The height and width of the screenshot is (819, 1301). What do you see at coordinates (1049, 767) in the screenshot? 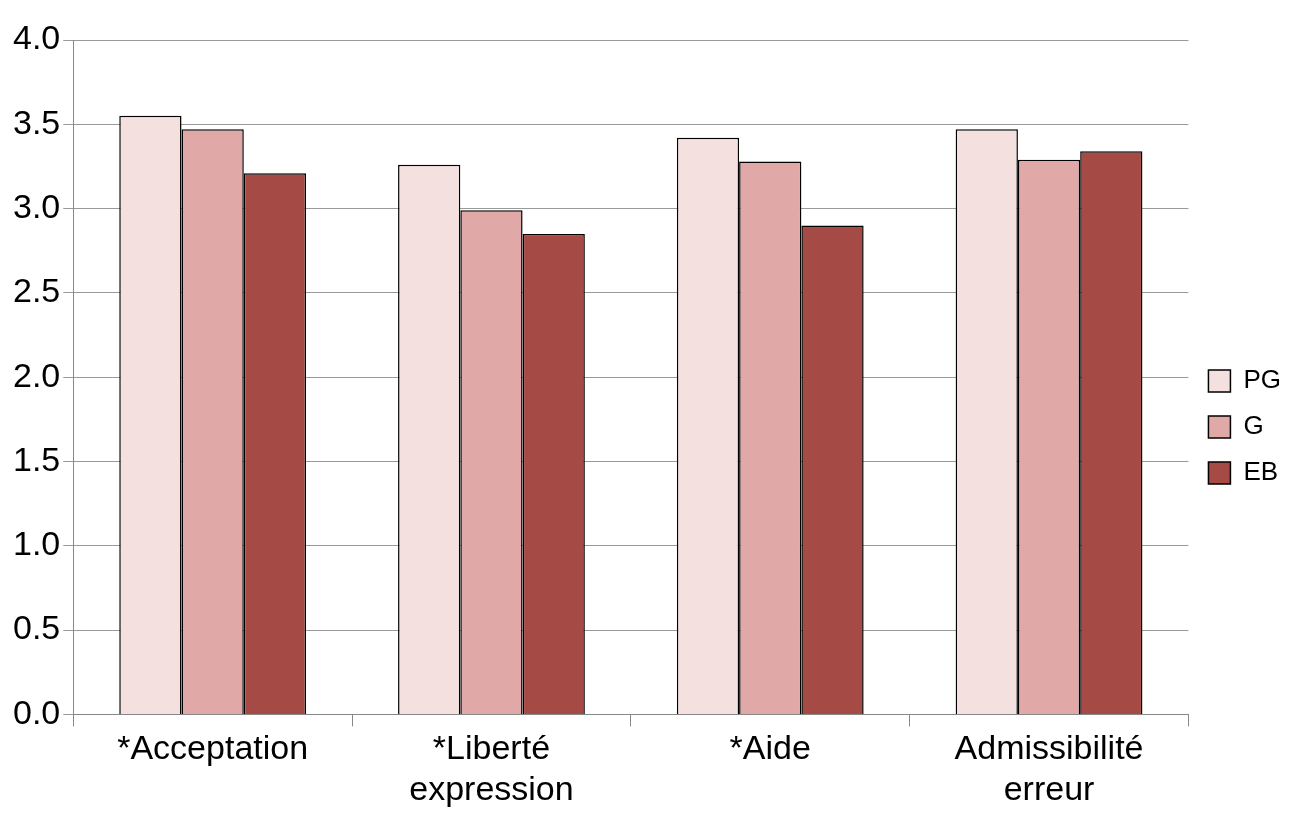
I see `x-tick-label: Admissibilité erreur` at bounding box center [1049, 767].